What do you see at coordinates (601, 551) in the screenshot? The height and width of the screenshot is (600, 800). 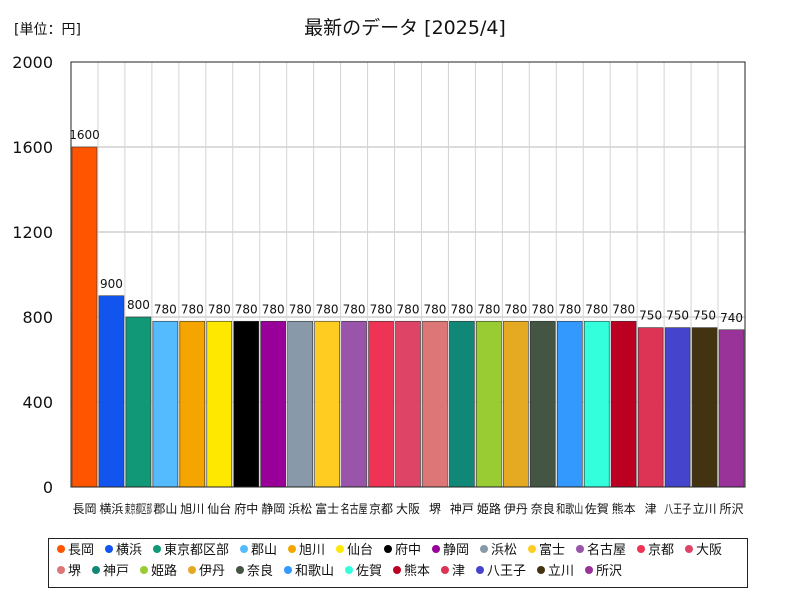 I see `legend-item: 名古屋` at bounding box center [601, 551].